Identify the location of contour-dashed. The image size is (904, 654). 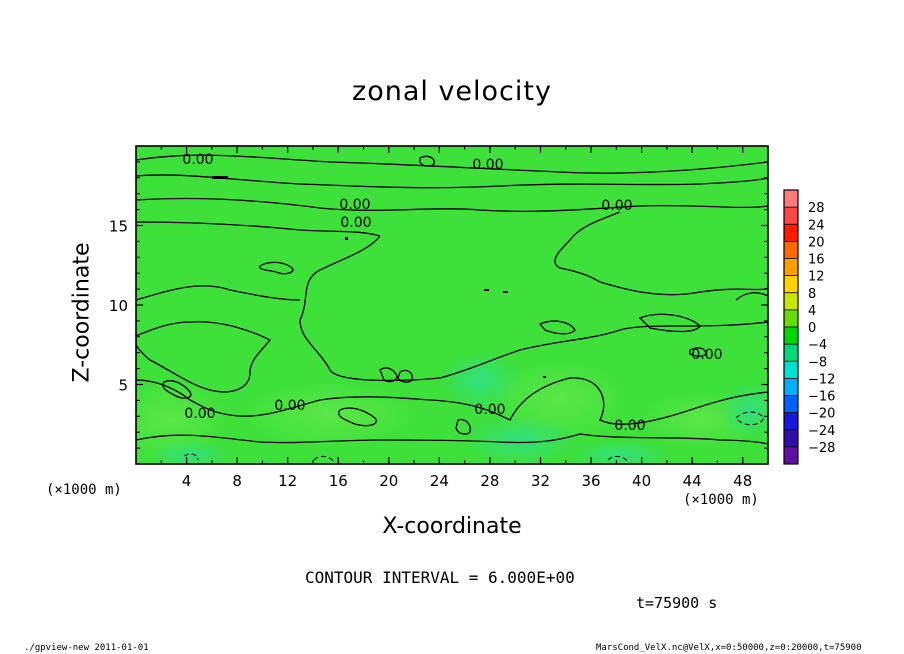
(474, 437).